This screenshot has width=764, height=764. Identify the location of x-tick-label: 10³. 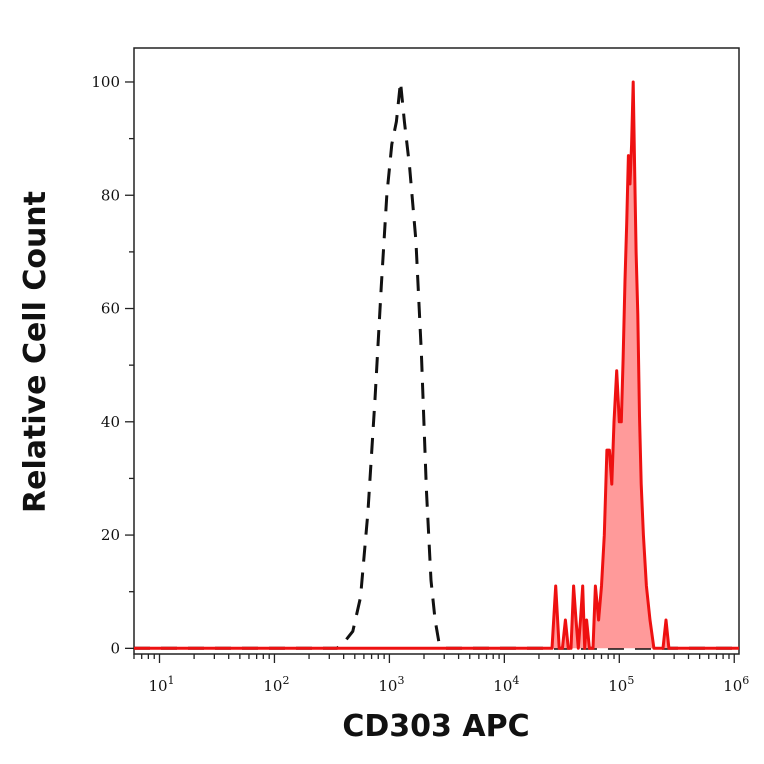
(391, 684).